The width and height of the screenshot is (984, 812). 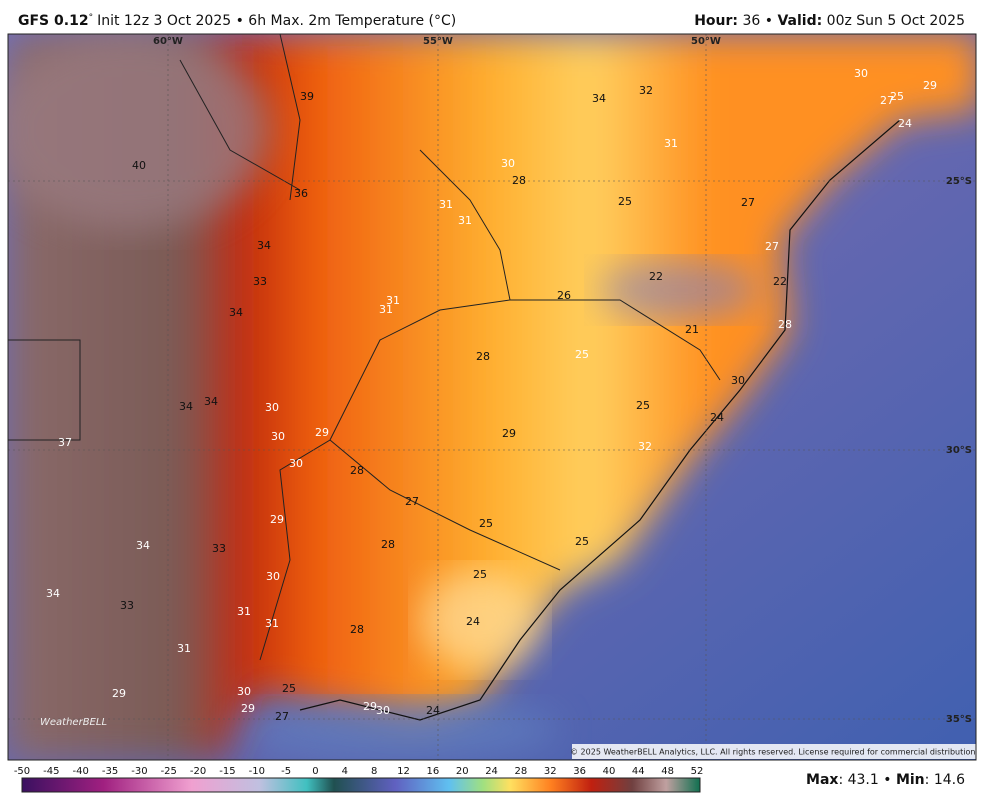 I want to click on colorbar, so click(x=361, y=785).